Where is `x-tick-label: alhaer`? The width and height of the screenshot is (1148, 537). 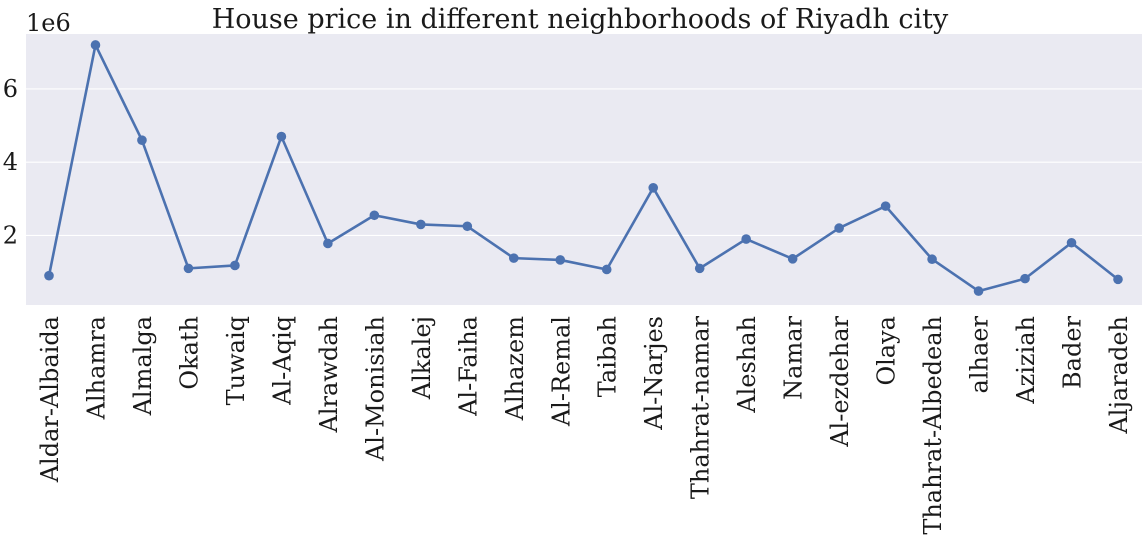
x-tick-label: alhaer is located at coordinates (980, 354).